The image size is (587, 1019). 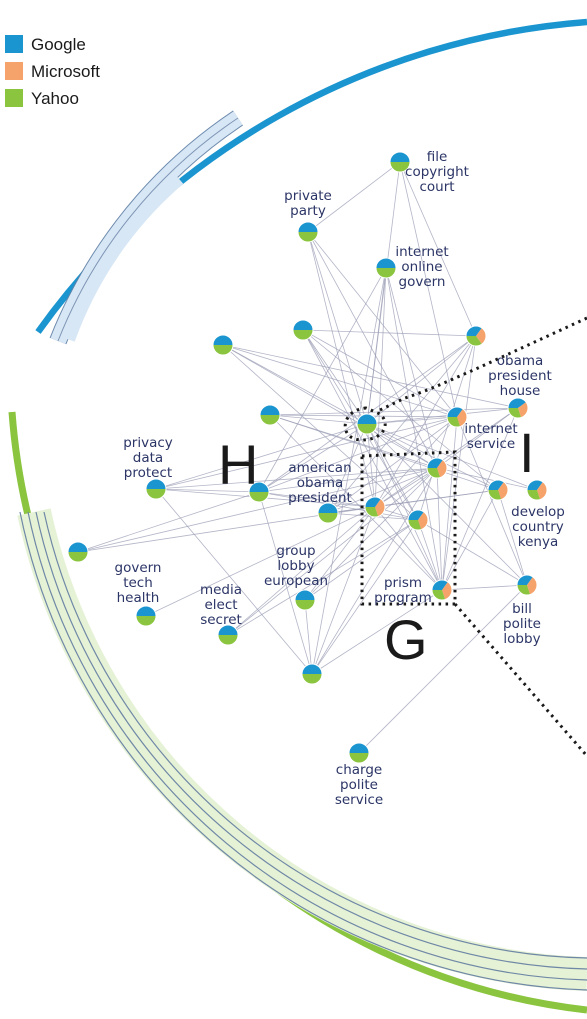 I want to click on topic-node-n25, so click(x=312, y=674).